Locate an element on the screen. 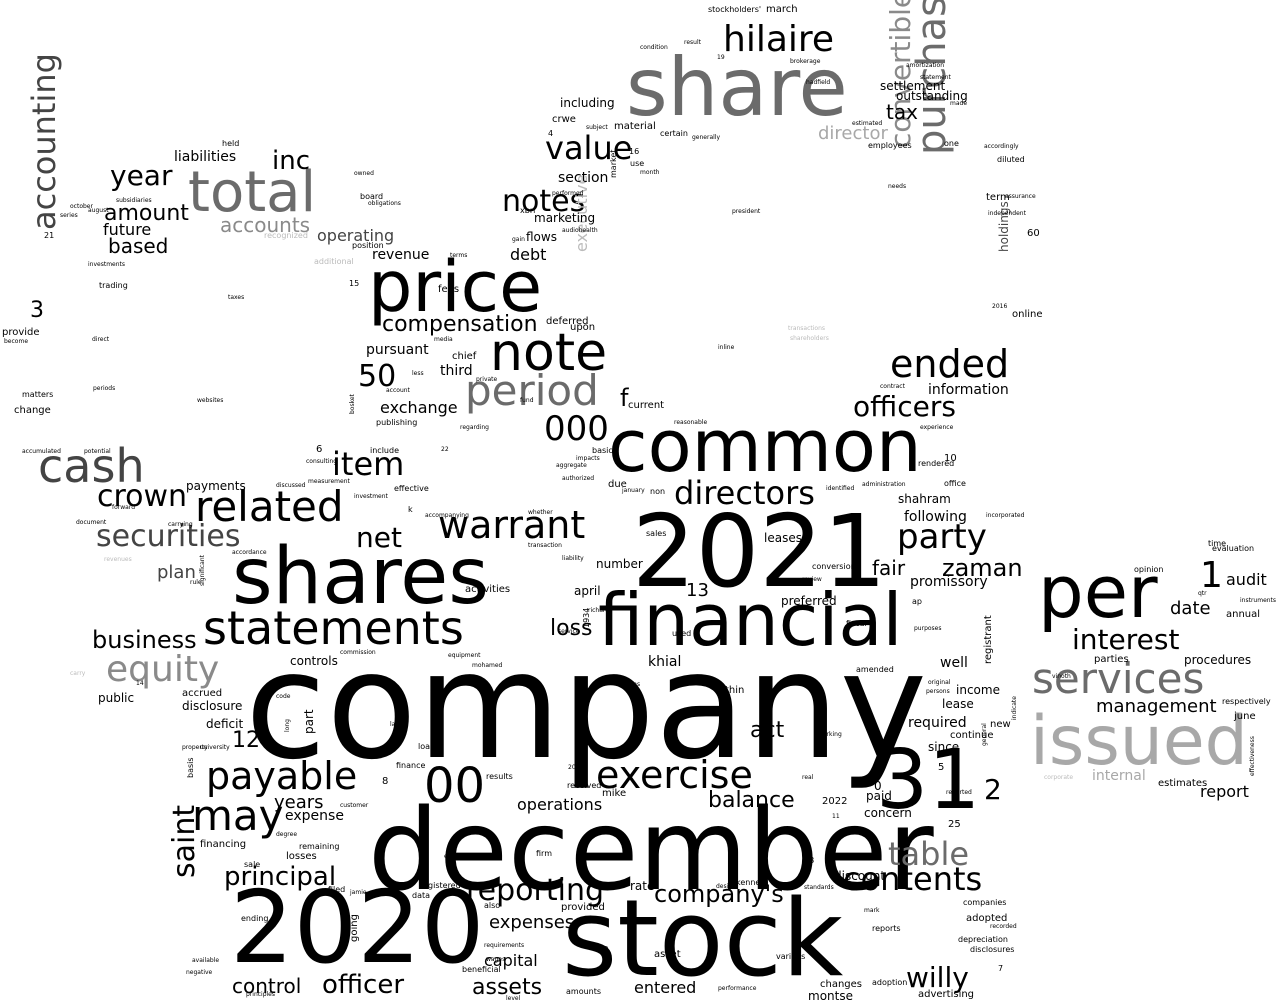 The image size is (1280, 1005). word-disclosures: disclosures is located at coordinates (992, 949).